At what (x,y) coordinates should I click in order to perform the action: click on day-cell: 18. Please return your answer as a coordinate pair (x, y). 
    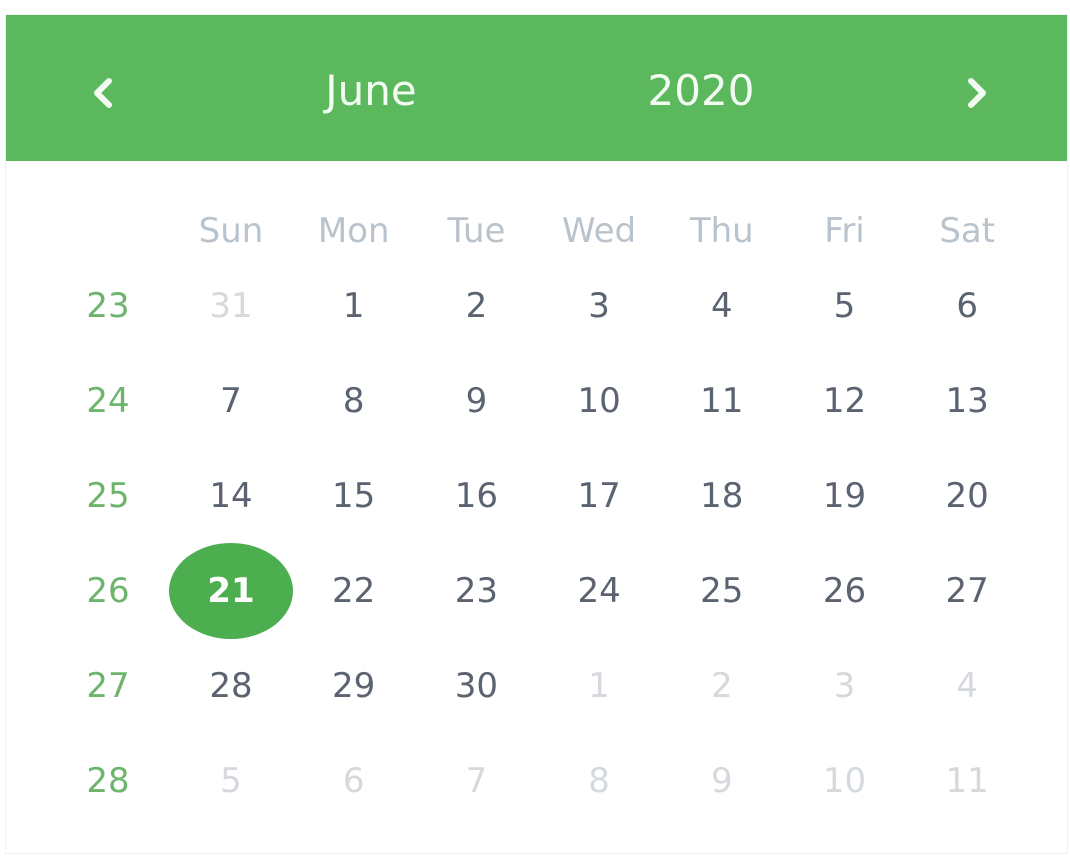
    Looking at the image, I should click on (722, 496).